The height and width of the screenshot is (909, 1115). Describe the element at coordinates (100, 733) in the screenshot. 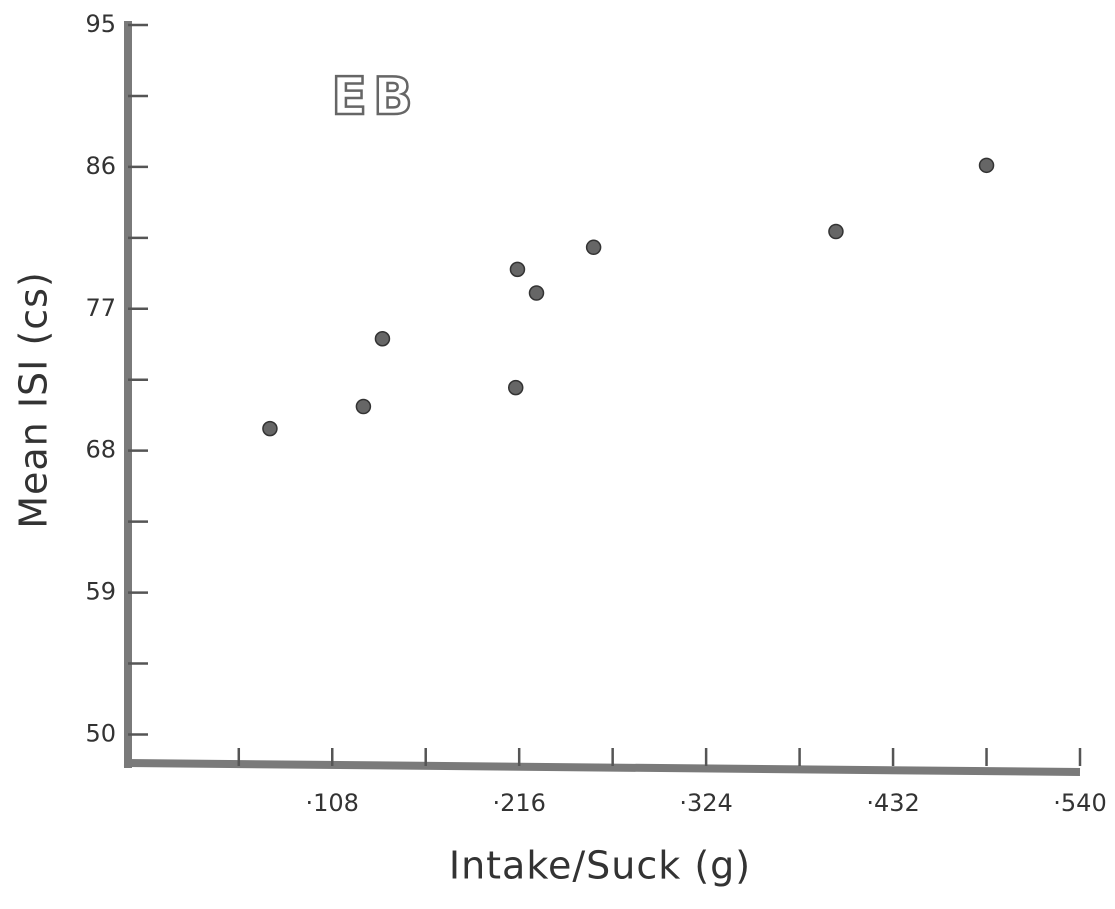

I see `y-tick-label: 50` at that location.